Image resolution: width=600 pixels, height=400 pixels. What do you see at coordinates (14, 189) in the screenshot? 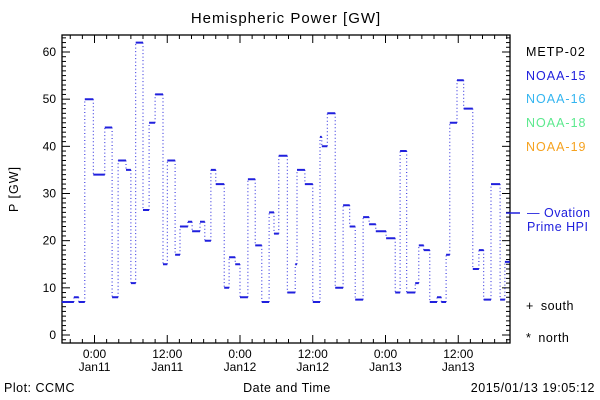
I see `y-axis-label: P [GW]` at bounding box center [14, 189].